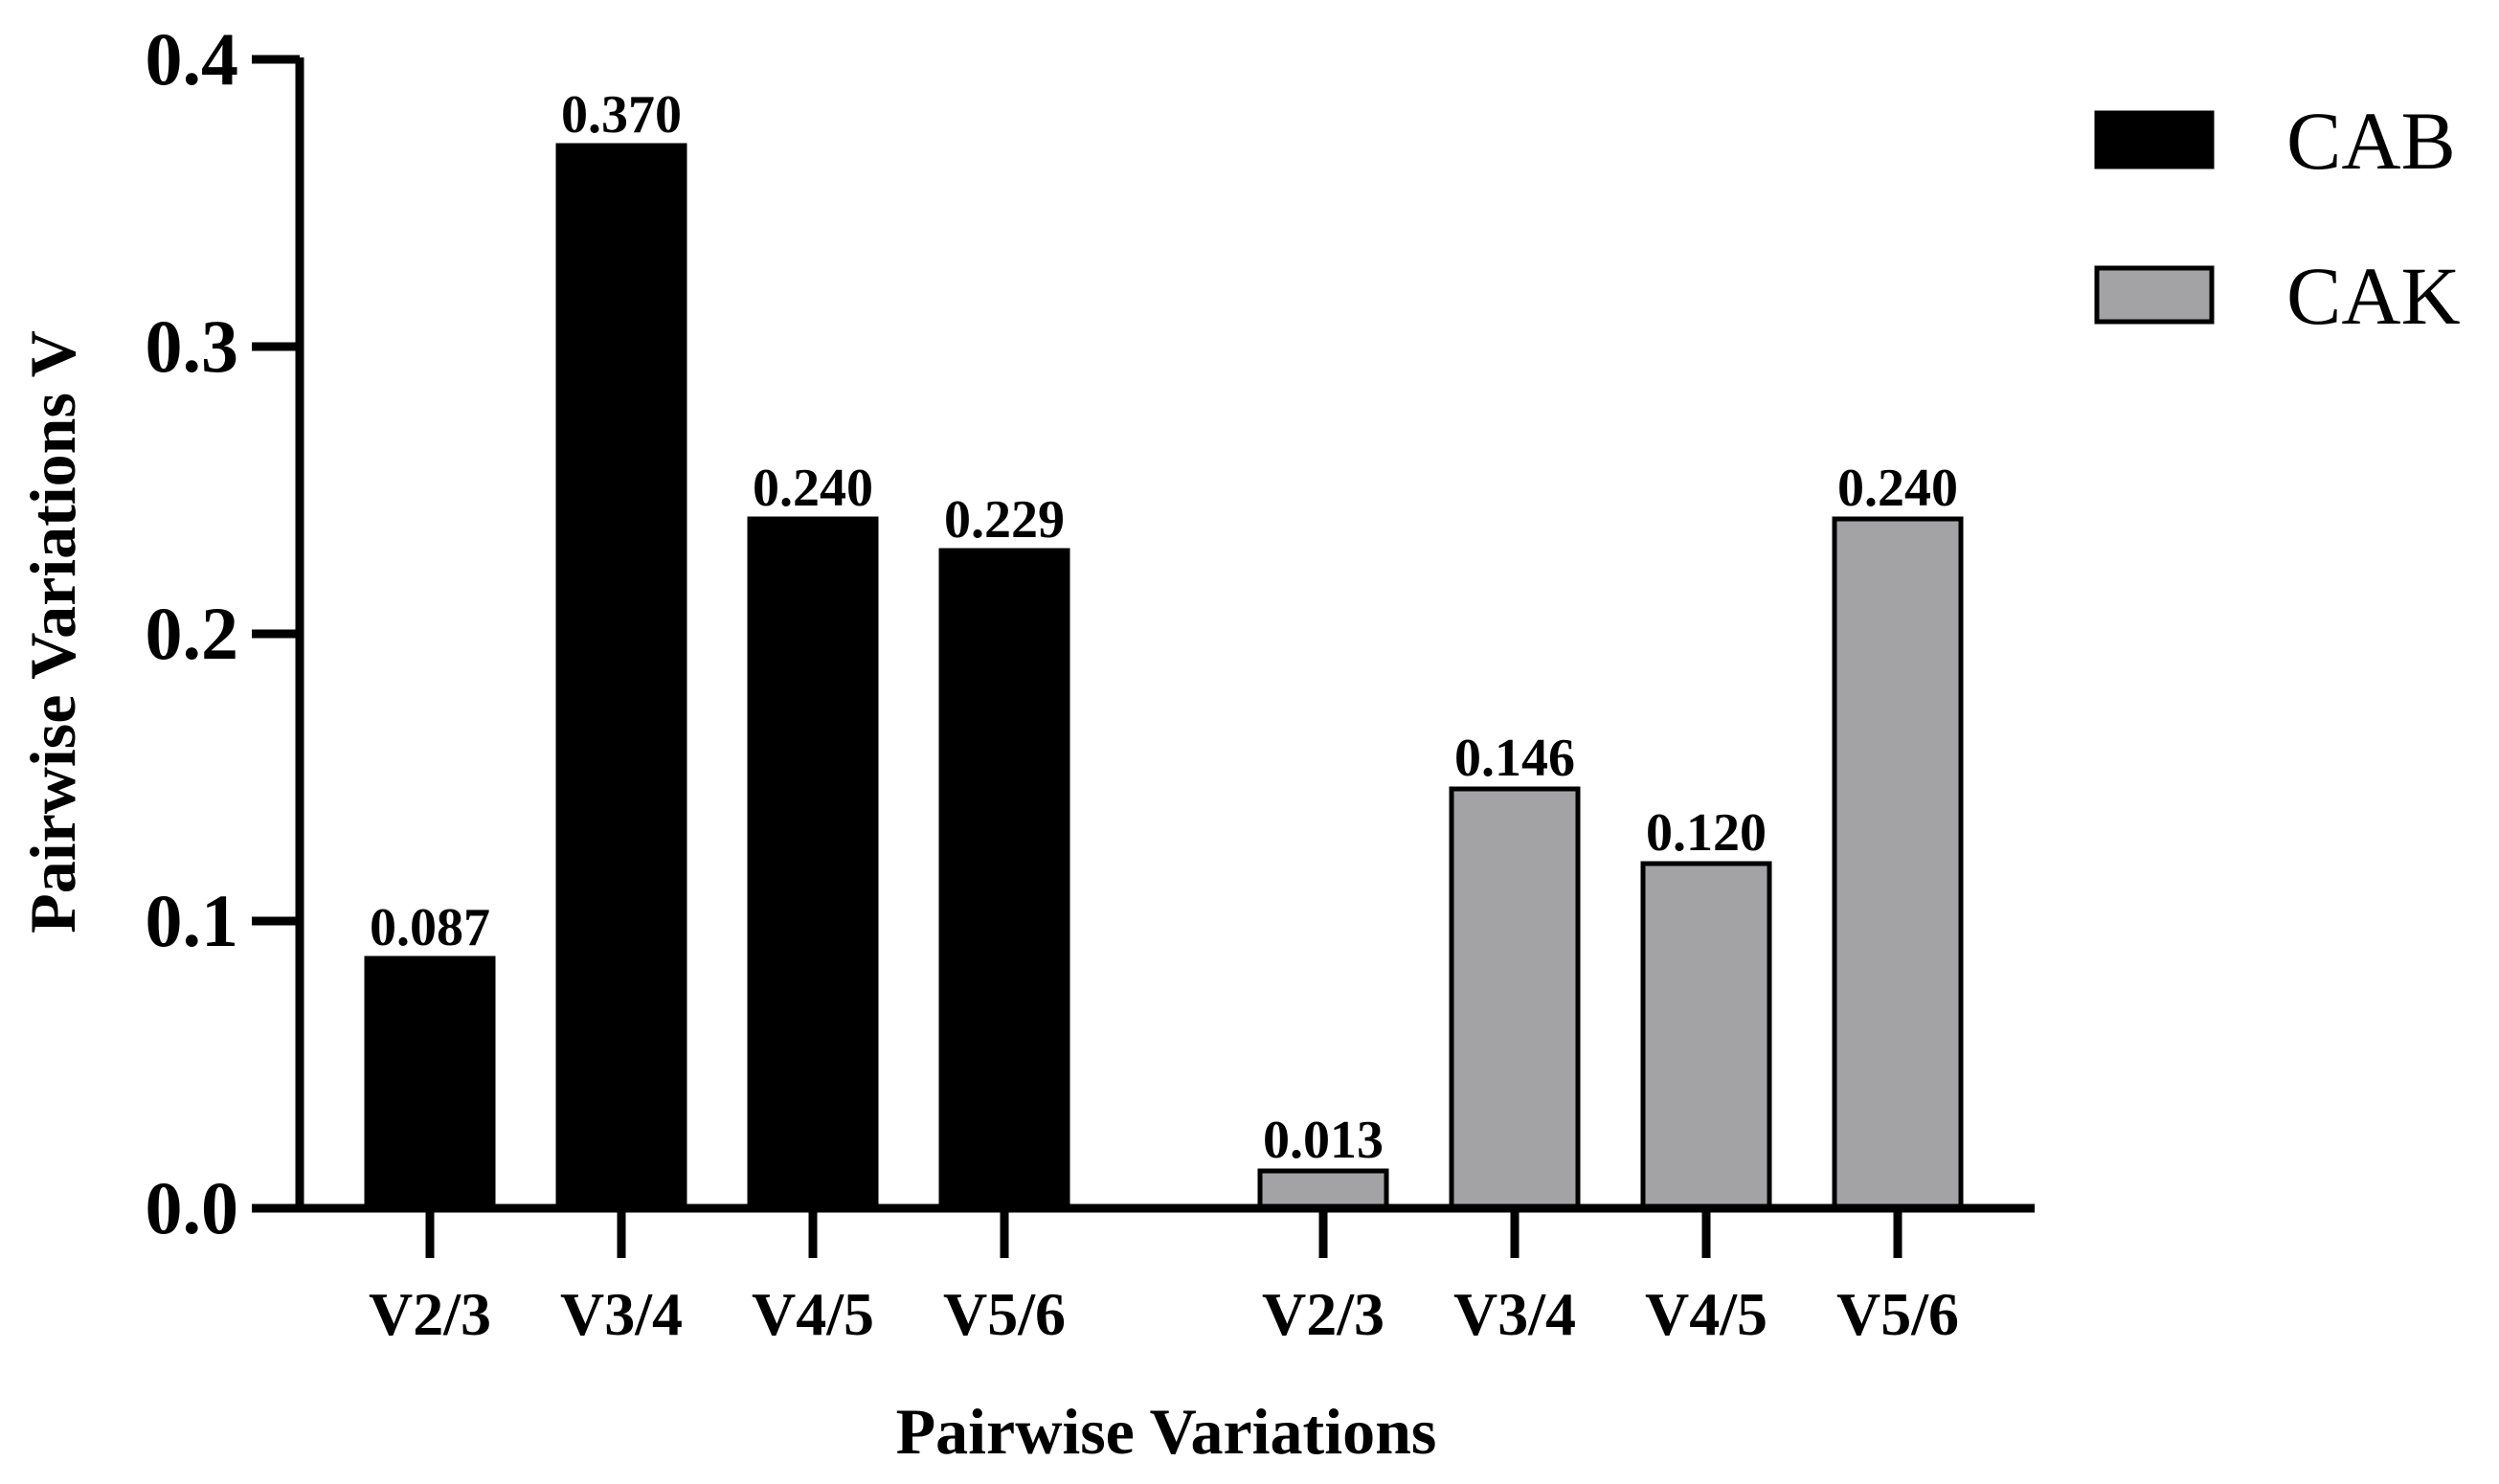 Image resolution: width=2499 pixels, height=1484 pixels. Describe the element at coordinates (2371, 141) in the screenshot. I see `legend-label-cab: CAB` at that location.